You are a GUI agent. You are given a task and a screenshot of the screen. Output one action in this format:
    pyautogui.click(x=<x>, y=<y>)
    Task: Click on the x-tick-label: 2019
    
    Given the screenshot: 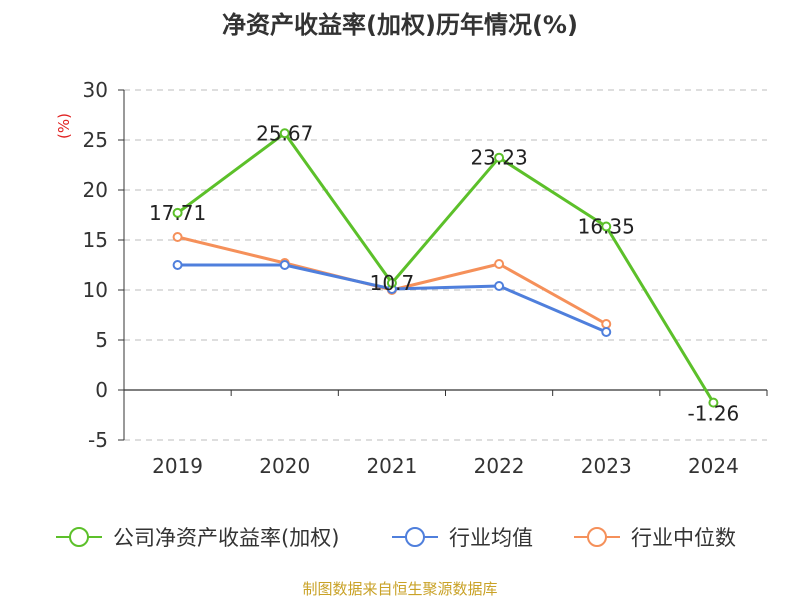 What is the action you would take?
    pyautogui.click(x=177, y=466)
    